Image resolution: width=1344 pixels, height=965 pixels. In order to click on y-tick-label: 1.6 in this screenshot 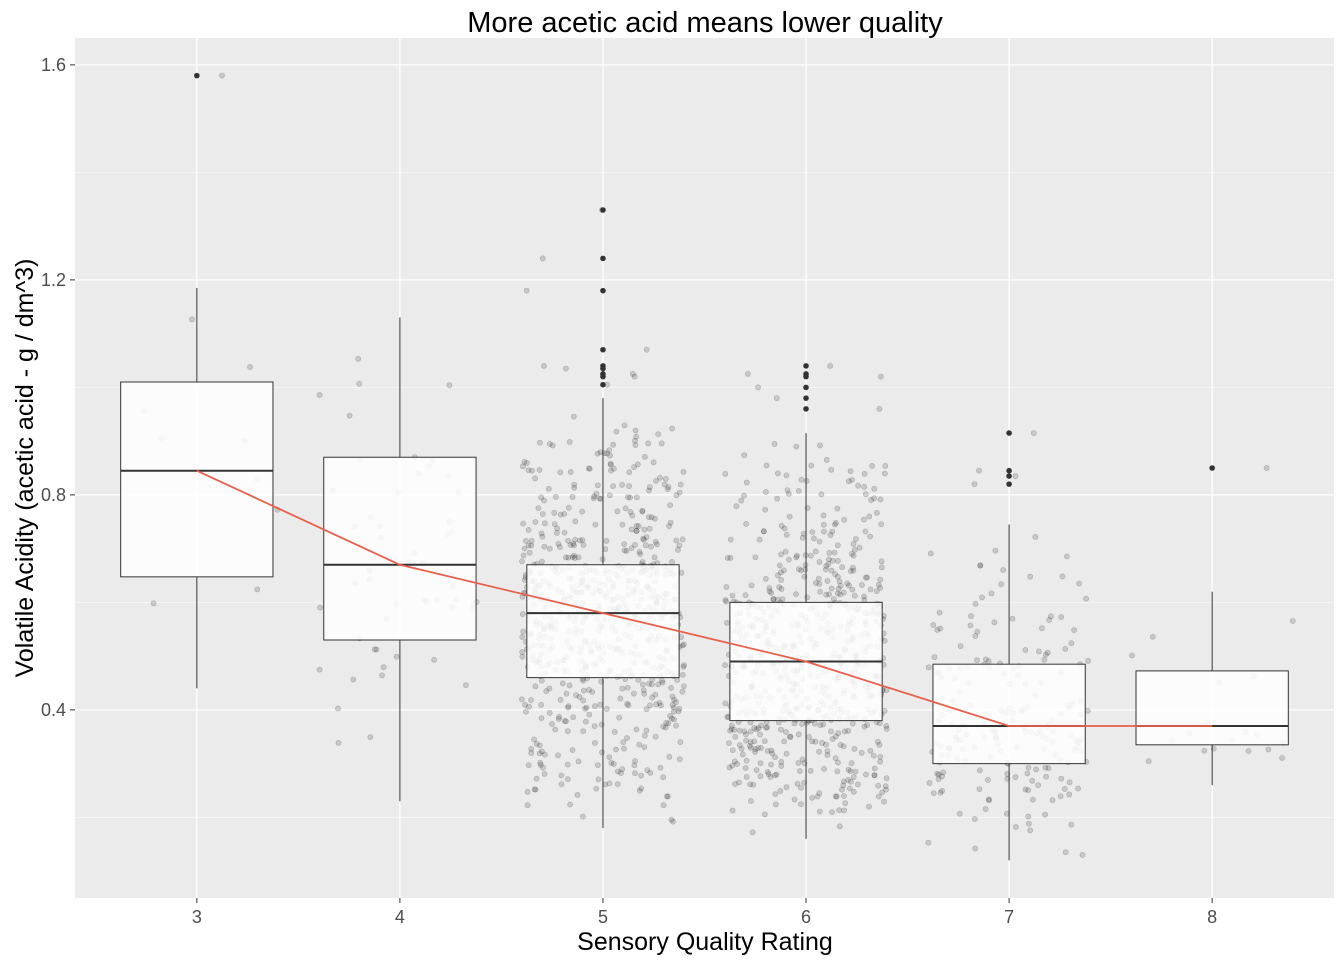, I will do `click(53, 65)`.